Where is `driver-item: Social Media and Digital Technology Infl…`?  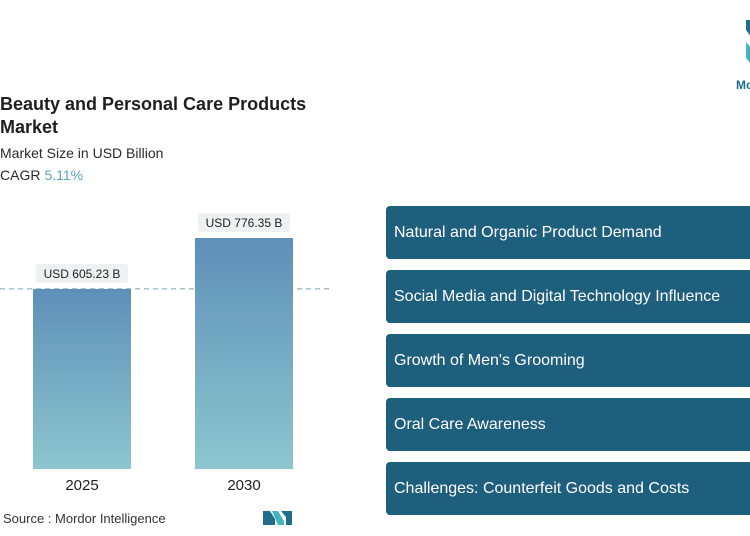
driver-item: Social Media and Digital Technology Infl… is located at coordinates (568, 296).